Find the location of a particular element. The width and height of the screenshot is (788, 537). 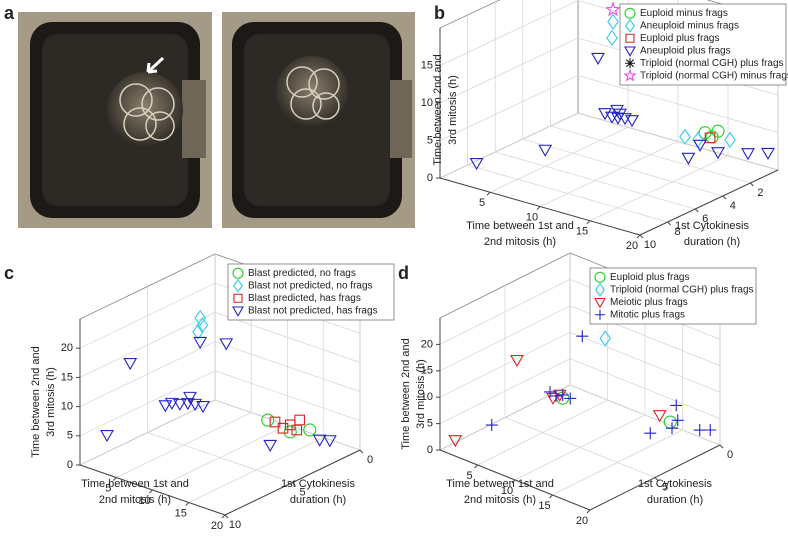

y-tick-label: 5 is located at coordinates (665, 487).